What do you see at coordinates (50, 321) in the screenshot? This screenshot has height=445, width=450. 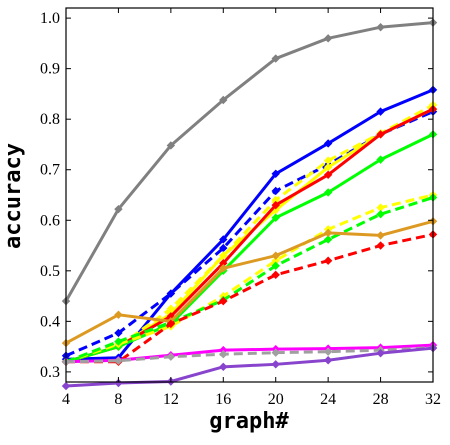 I see `y-tick-label: 0.4` at bounding box center [50, 321].